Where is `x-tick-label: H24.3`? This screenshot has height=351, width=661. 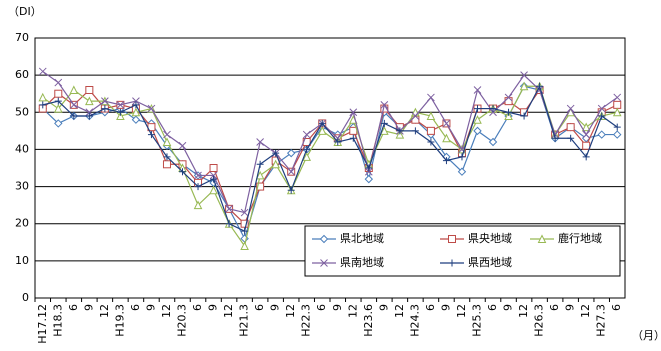 x-tick-label: H24.3 is located at coordinates (414, 320).